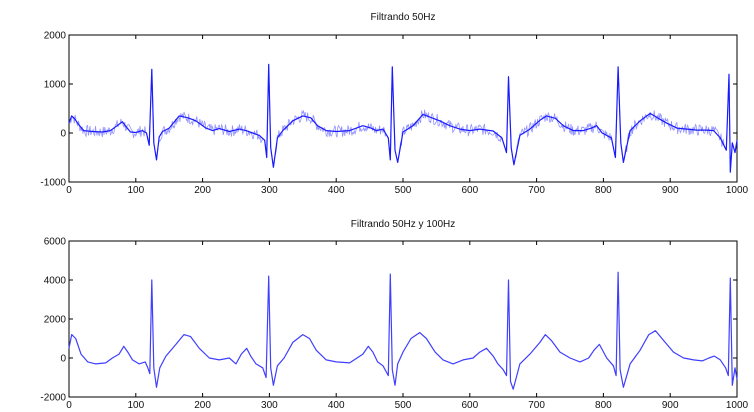  What do you see at coordinates (469, 405) in the screenshot?
I see `bottom-xtick-label: 600` at bounding box center [469, 405].